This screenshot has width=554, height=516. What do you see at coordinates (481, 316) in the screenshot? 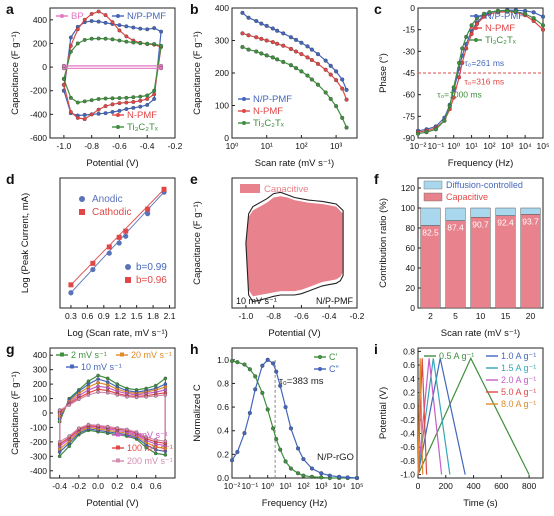
I see `x-tick-label: 10` at bounding box center [481, 316].